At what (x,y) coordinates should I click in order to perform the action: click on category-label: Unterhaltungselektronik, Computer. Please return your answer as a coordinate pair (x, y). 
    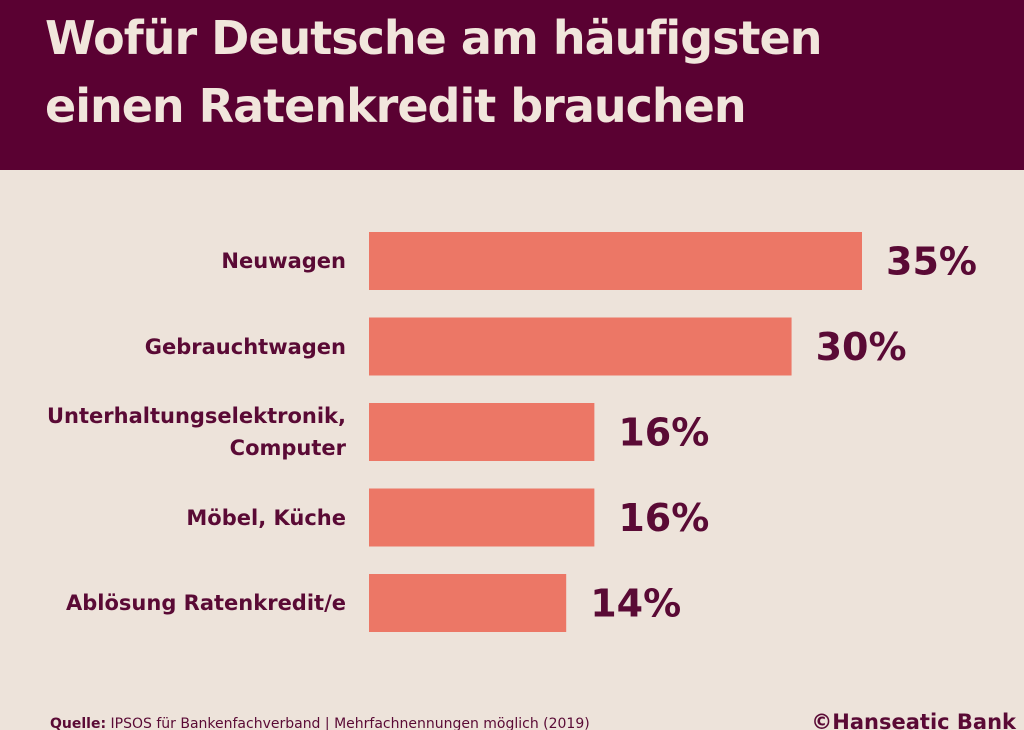
    Looking at the image, I should click on (196, 432).